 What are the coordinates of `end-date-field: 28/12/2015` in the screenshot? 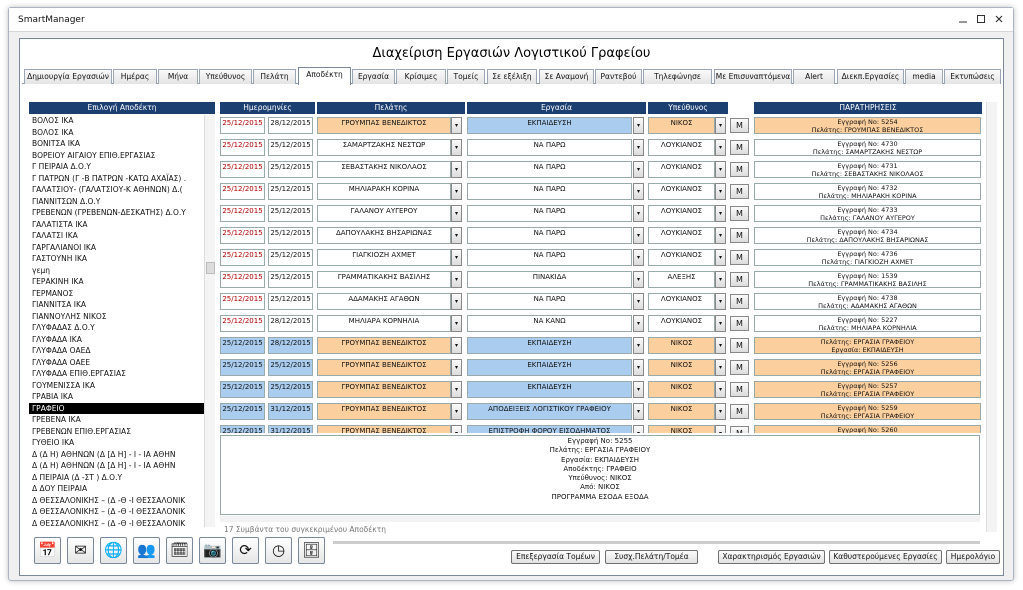 It's located at (290, 125).